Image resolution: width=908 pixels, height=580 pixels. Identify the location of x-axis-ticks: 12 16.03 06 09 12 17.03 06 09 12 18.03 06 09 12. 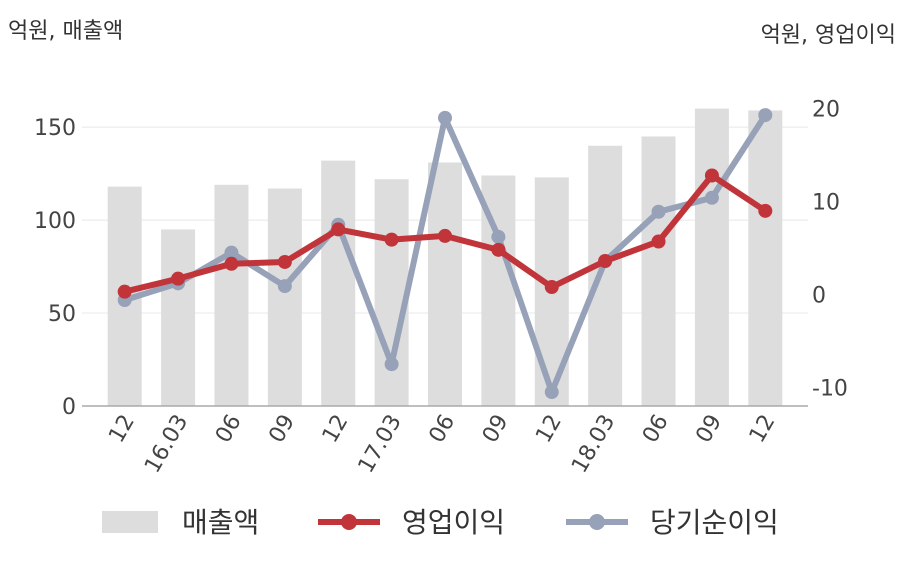
(442, 444).